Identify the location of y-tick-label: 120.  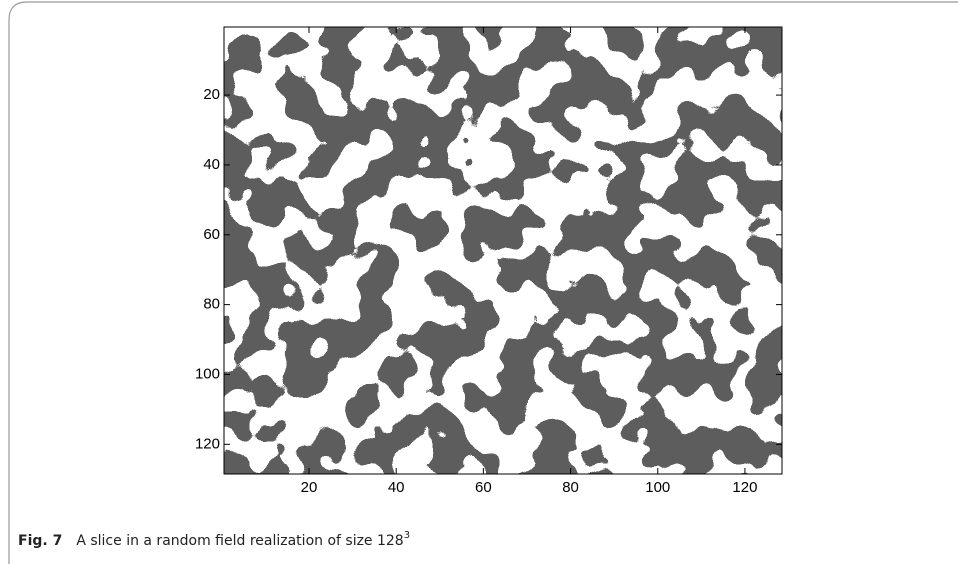
(207, 443).